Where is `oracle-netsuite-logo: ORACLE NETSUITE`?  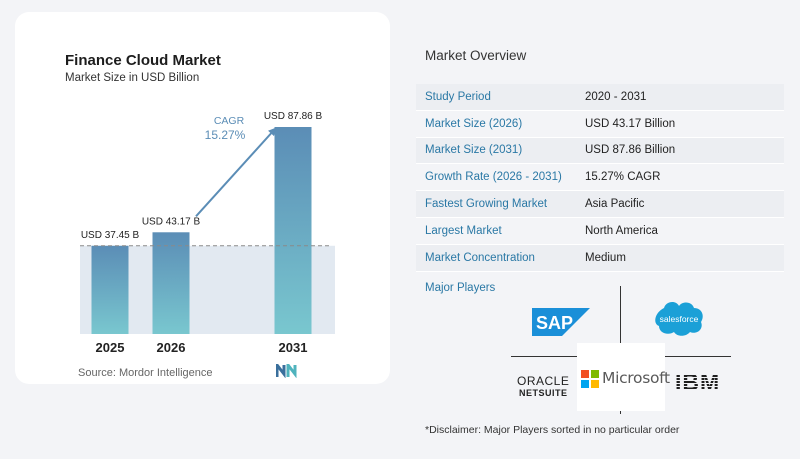
oracle-netsuite-logo: ORACLE NETSUITE is located at coordinates (543, 386).